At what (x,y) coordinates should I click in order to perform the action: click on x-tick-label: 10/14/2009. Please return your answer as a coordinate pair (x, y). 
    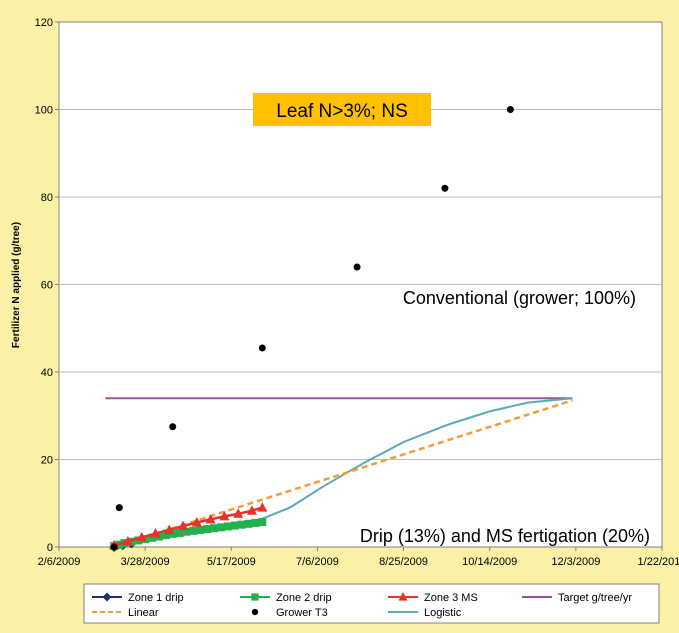
    Looking at the image, I should click on (489, 562).